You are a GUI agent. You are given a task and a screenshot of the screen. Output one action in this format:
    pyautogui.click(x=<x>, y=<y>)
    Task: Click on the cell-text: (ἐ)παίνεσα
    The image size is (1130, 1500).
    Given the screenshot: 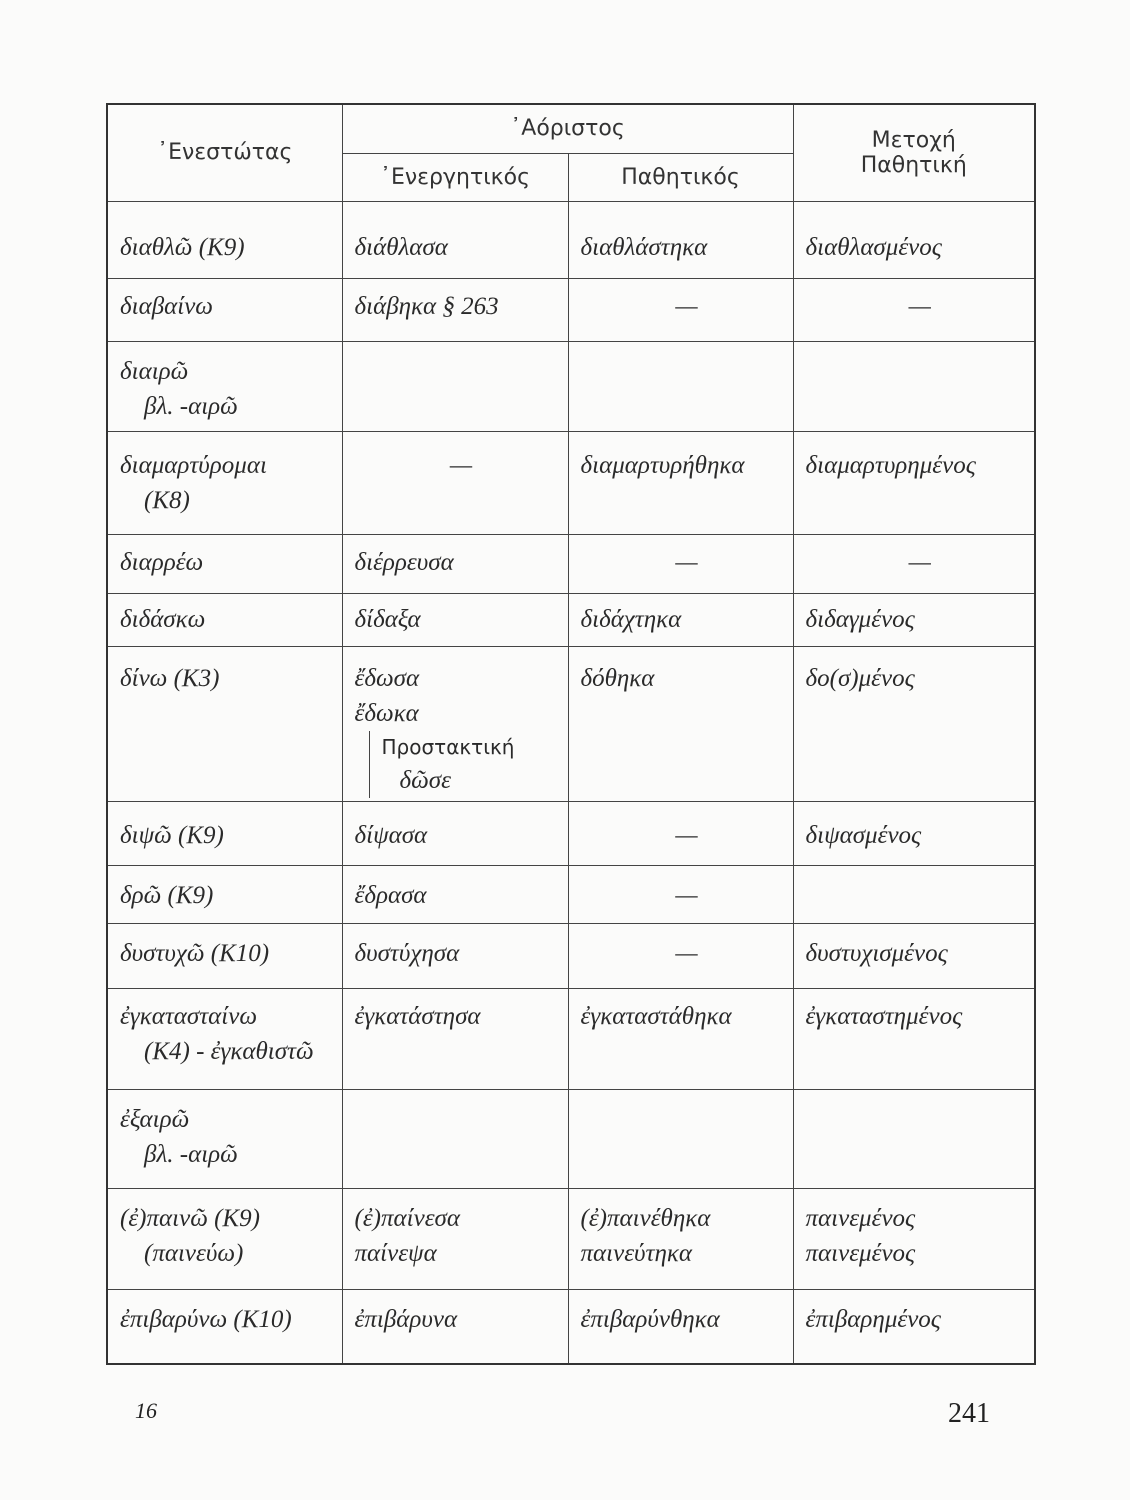 What is the action you would take?
    pyautogui.click(x=407, y=1218)
    